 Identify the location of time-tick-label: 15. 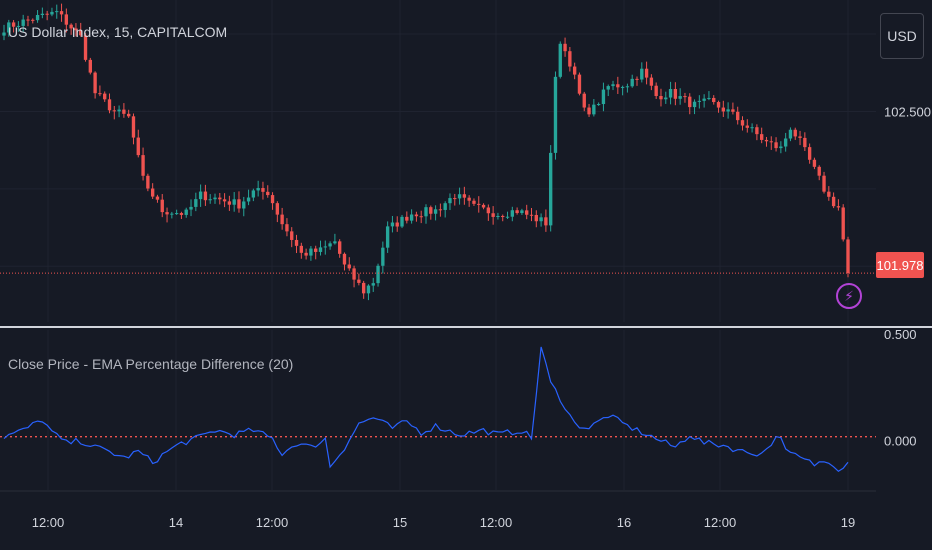
(400, 522).